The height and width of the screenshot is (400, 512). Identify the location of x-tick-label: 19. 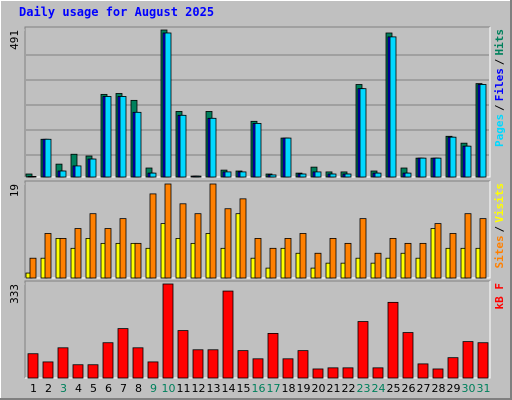
(304, 388).